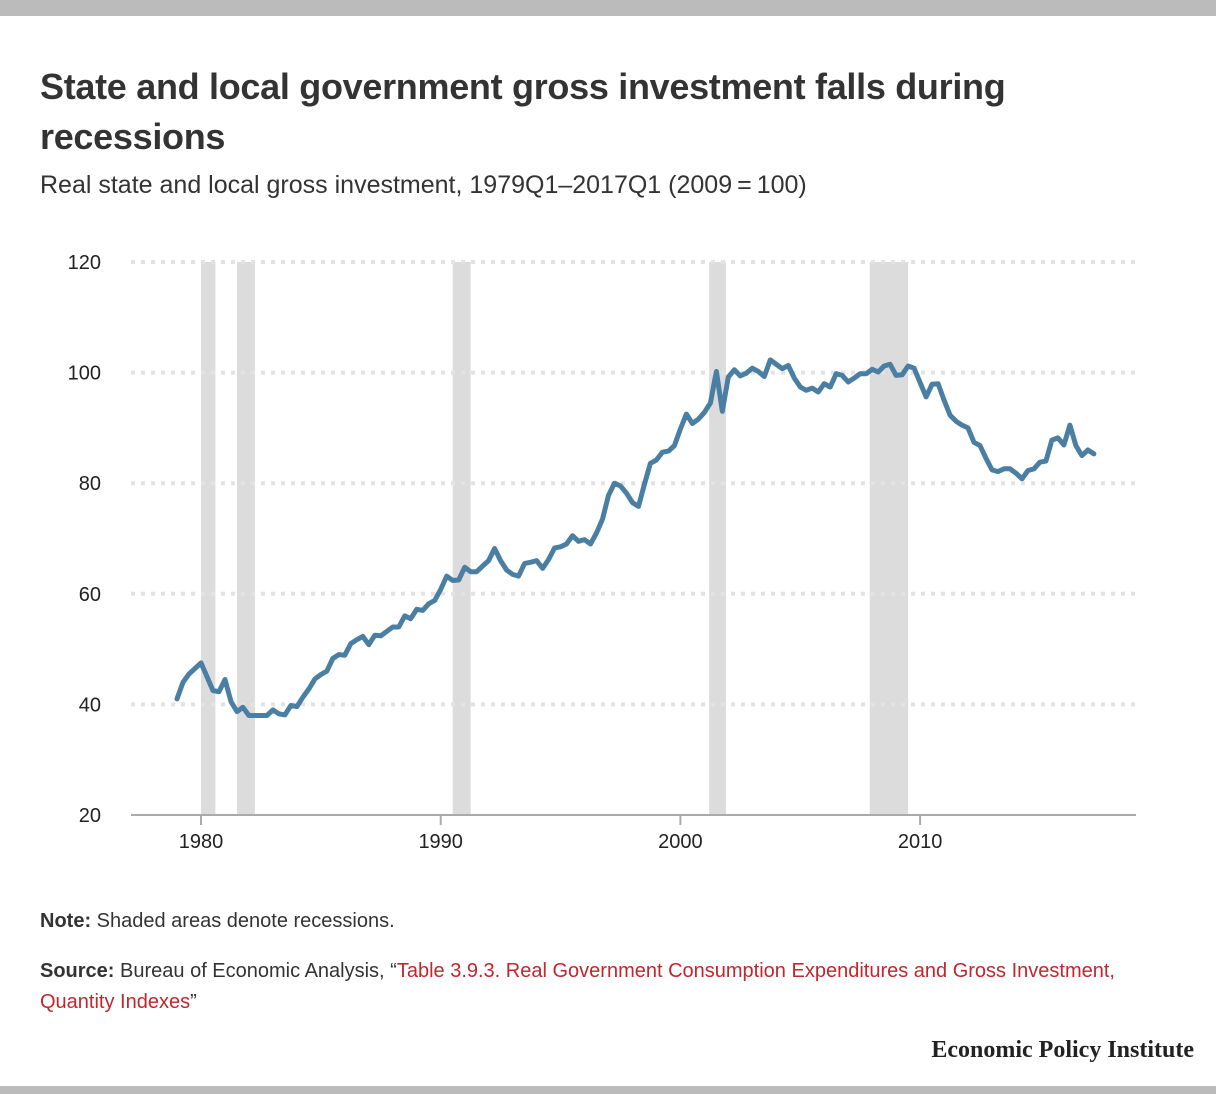  What do you see at coordinates (608, 1090) in the screenshot?
I see `bottom-border-bar` at bounding box center [608, 1090].